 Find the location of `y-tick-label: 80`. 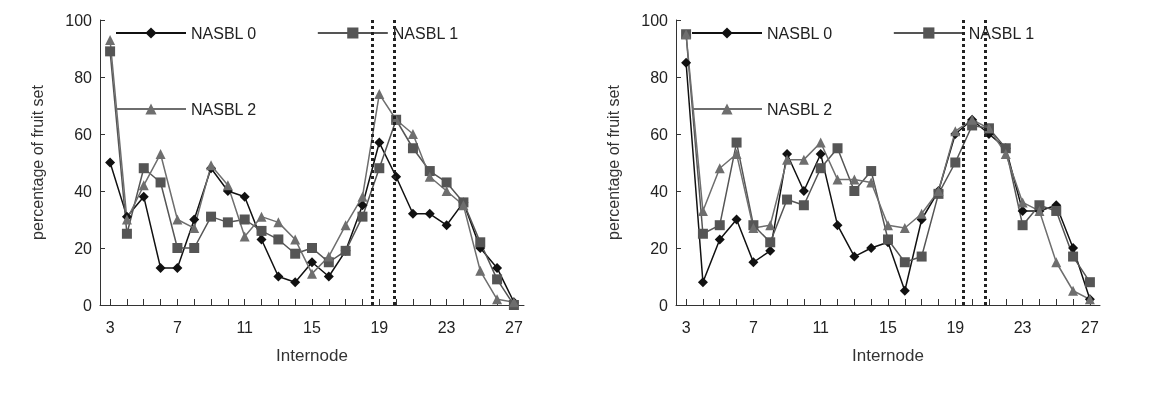

y-tick-label: 80 is located at coordinates (659, 77).